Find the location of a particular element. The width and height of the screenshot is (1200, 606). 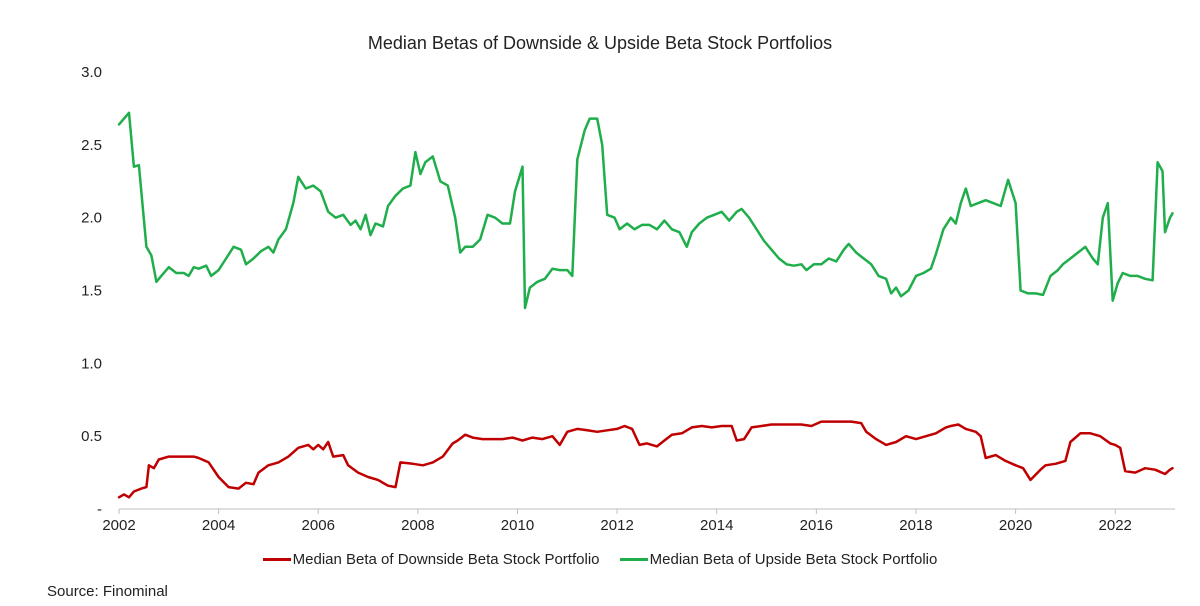

y-tick-label: 3.0 is located at coordinates (91, 72).